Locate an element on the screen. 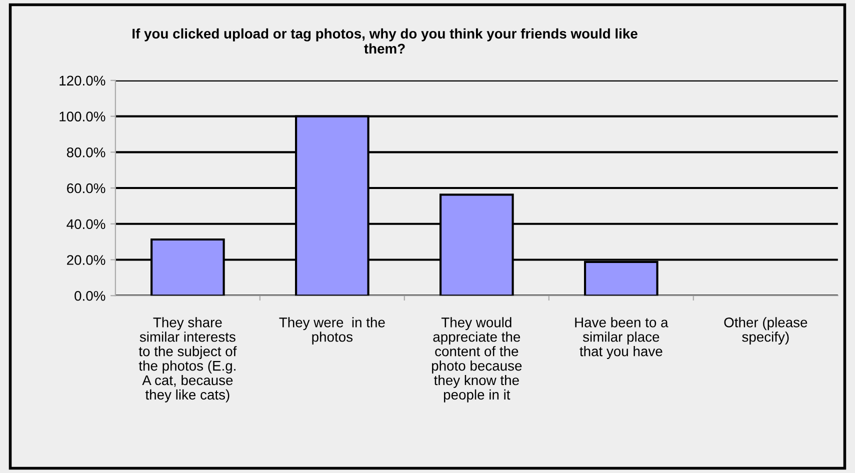 The width and height of the screenshot is (855, 473). x-tick-label: They share similar interests to the subject of the photos (E.g. A cat, because they like cats) is located at coordinates (187, 359).